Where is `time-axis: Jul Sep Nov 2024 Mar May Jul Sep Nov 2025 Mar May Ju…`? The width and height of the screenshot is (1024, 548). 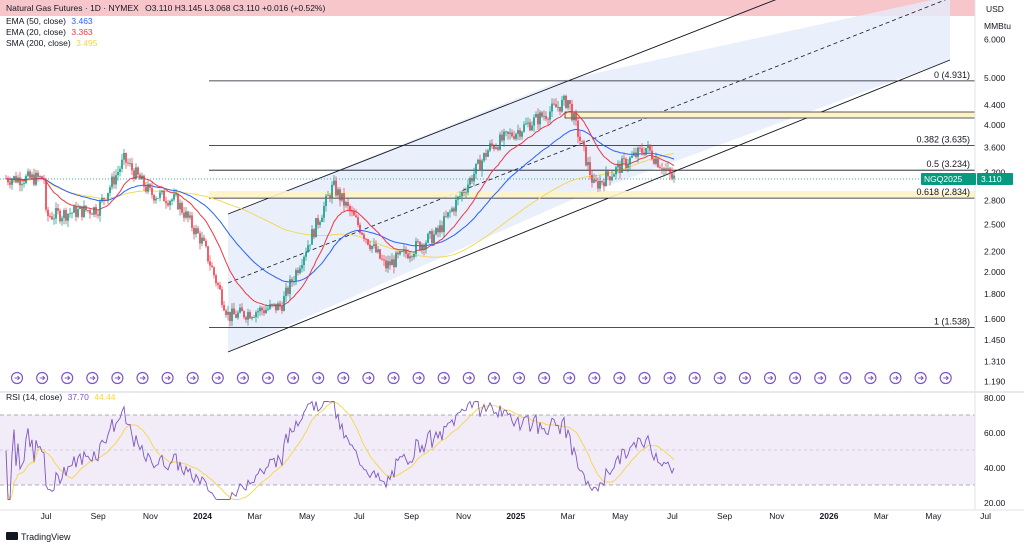 time-axis: Jul Sep Nov 2024 Mar May Jul Sep Nov 2025 Mar May Ju… is located at coordinates (516, 516).